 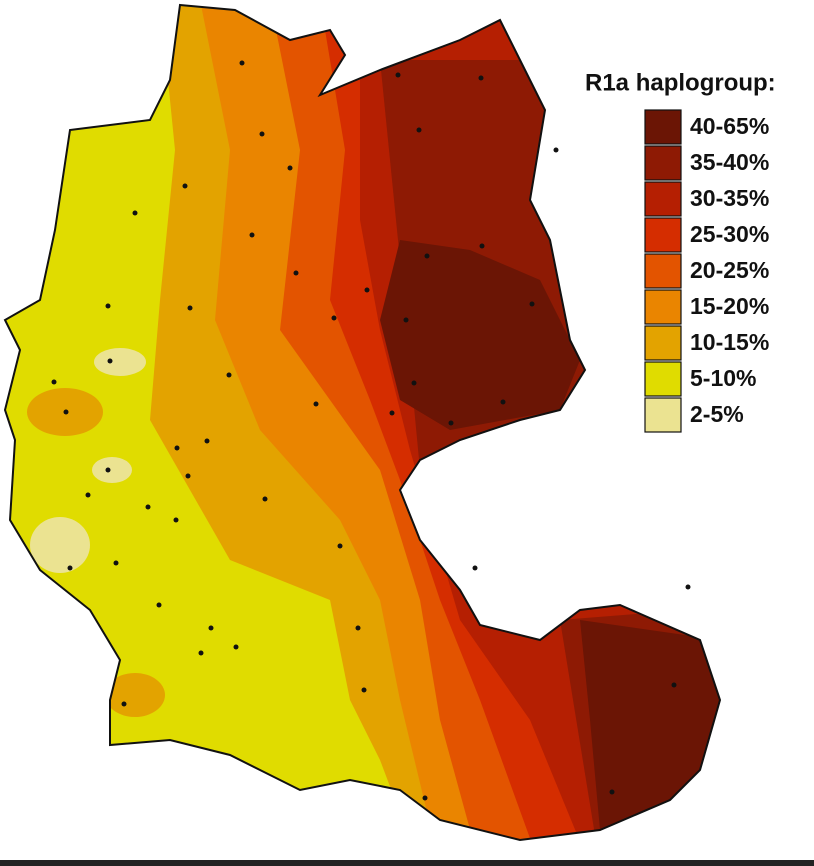 What do you see at coordinates (723, 378) in the screenshot?
I see `legend-label: 5-10%` at bounding box center [723, 378].